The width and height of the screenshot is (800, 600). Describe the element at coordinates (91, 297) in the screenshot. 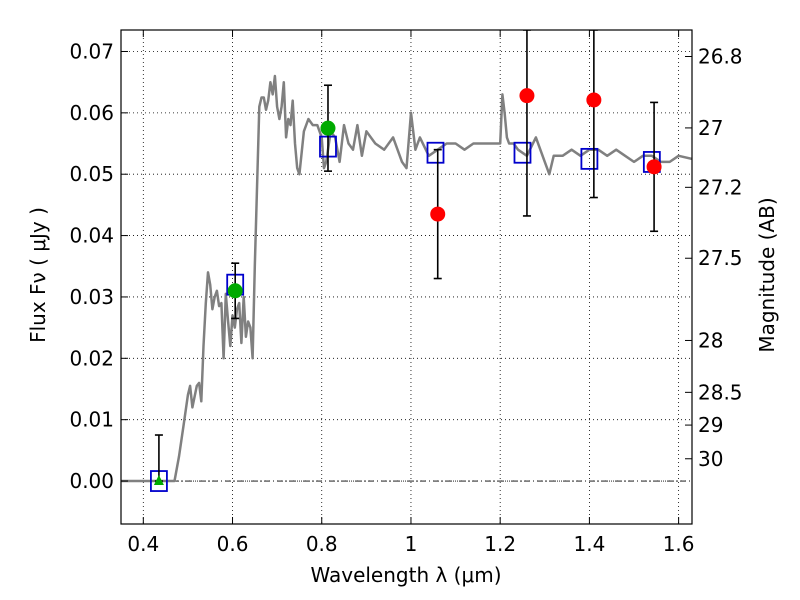

I see `y-tick-label: 0.03` at that location.